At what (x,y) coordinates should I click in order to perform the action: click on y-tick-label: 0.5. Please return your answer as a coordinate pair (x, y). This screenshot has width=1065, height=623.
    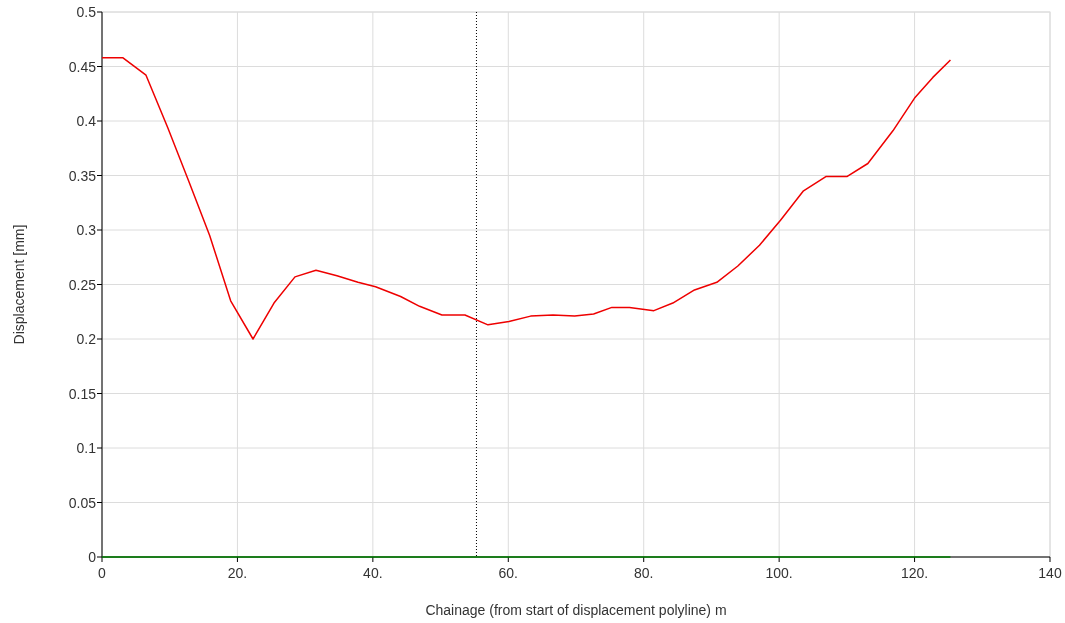
    Looking at the image, I should click on (86, 12).